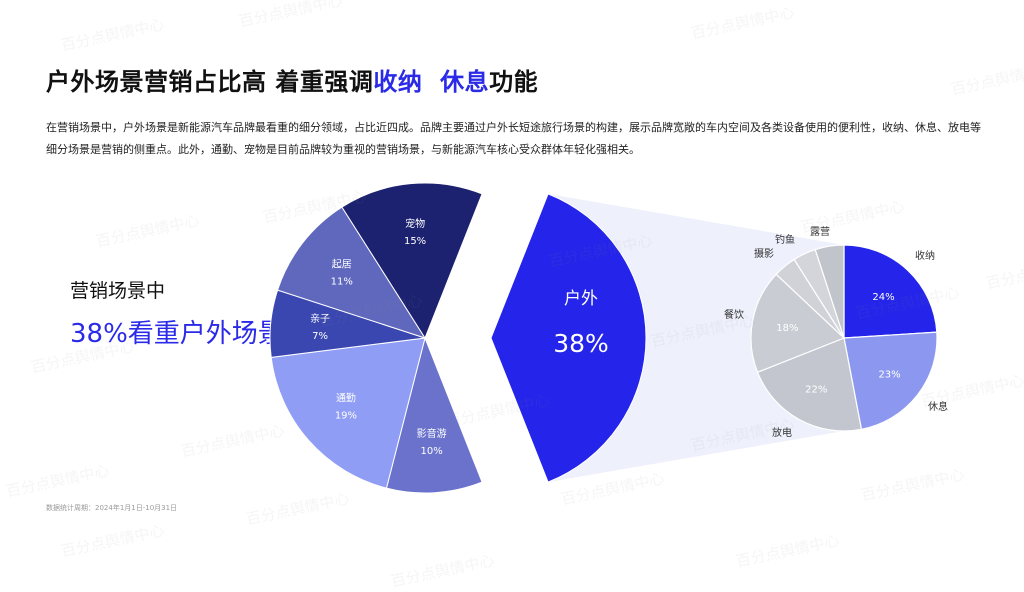 The width and height of the screenshot is (1024, 592). Describe the element at coordinates (342, 281) in the screenshot. I see `slice-value-4: 11%` at that location.